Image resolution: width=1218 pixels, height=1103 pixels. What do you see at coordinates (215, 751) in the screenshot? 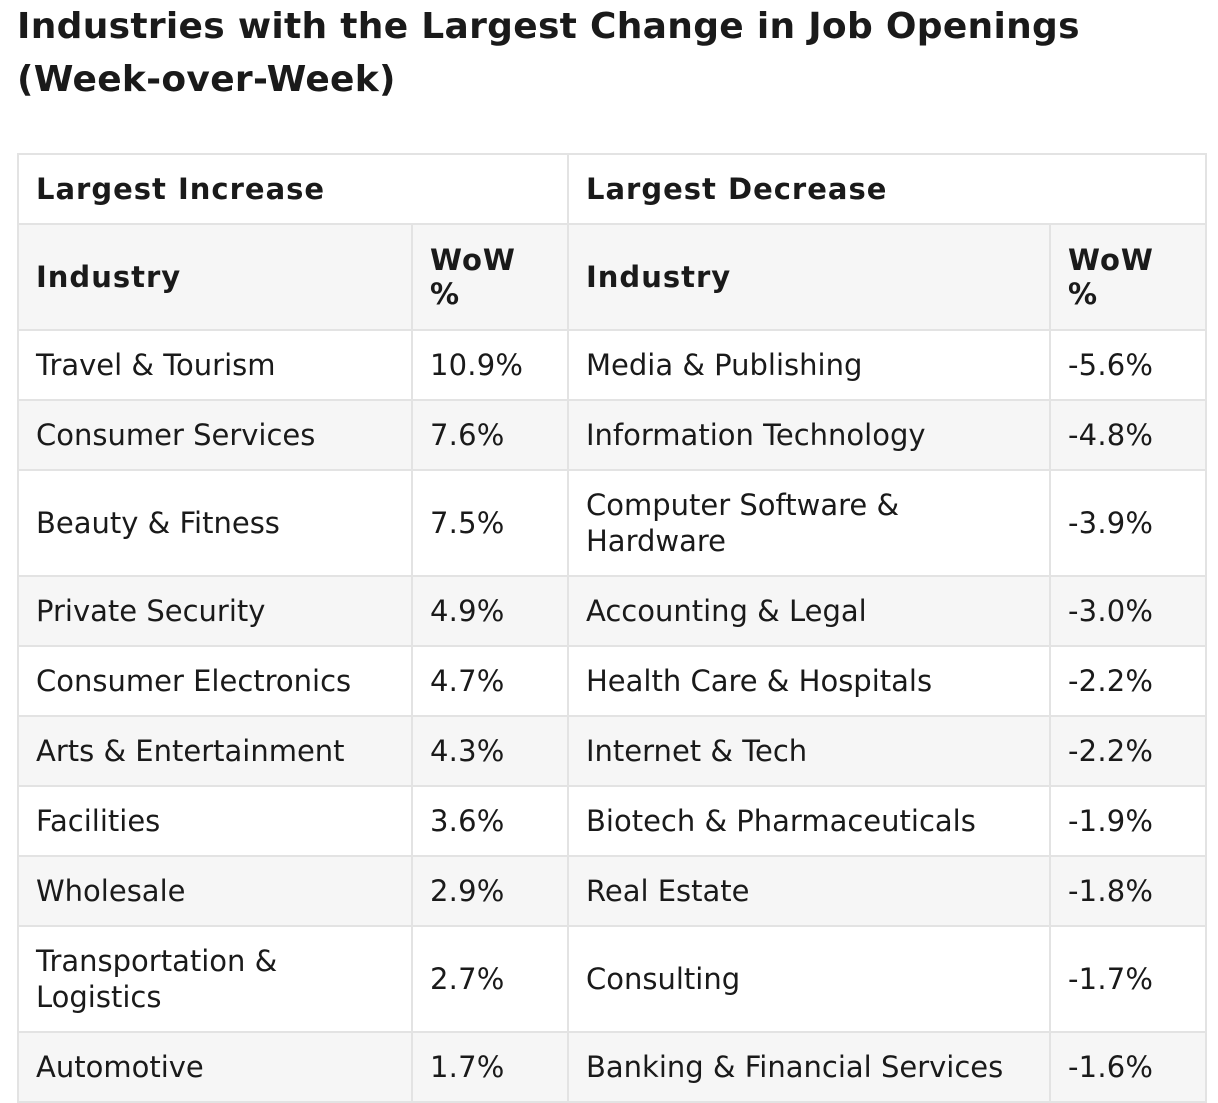
I see `increase-industry-cell: Arts & Entertainment` at bounding box center [215, 751].